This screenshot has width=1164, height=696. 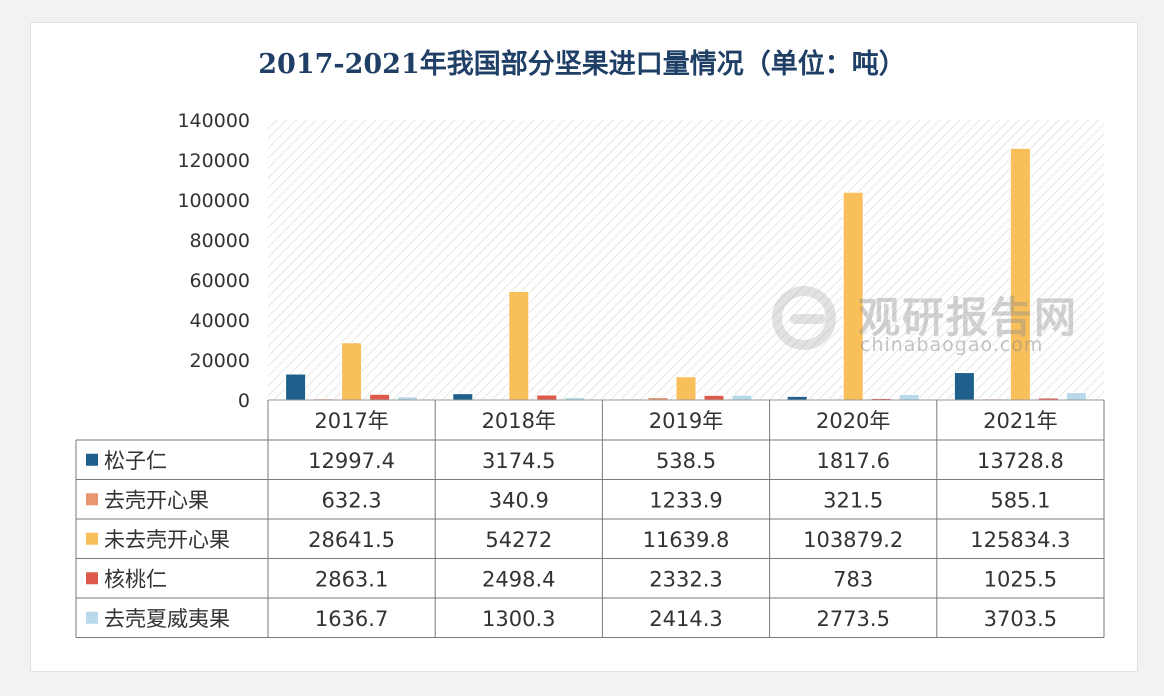 What do you see at coordinates (351, 421) in the screenshot?
I see `x-category-label: 2017年` at bounding box center [351, 421].